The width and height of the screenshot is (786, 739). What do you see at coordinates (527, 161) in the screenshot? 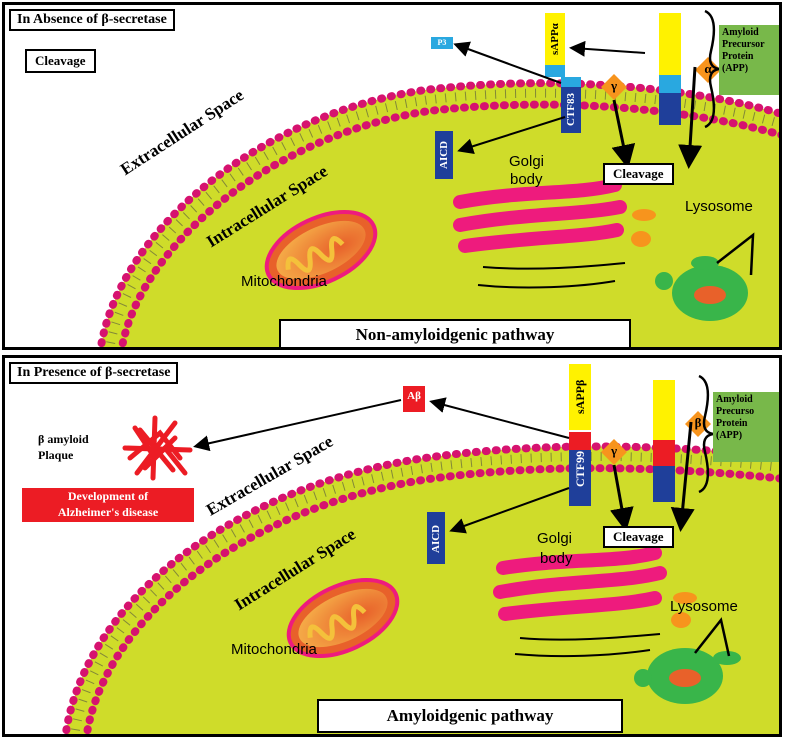
I see `top-golgi-label-1: Golgi` at bounding box center [527, 161].